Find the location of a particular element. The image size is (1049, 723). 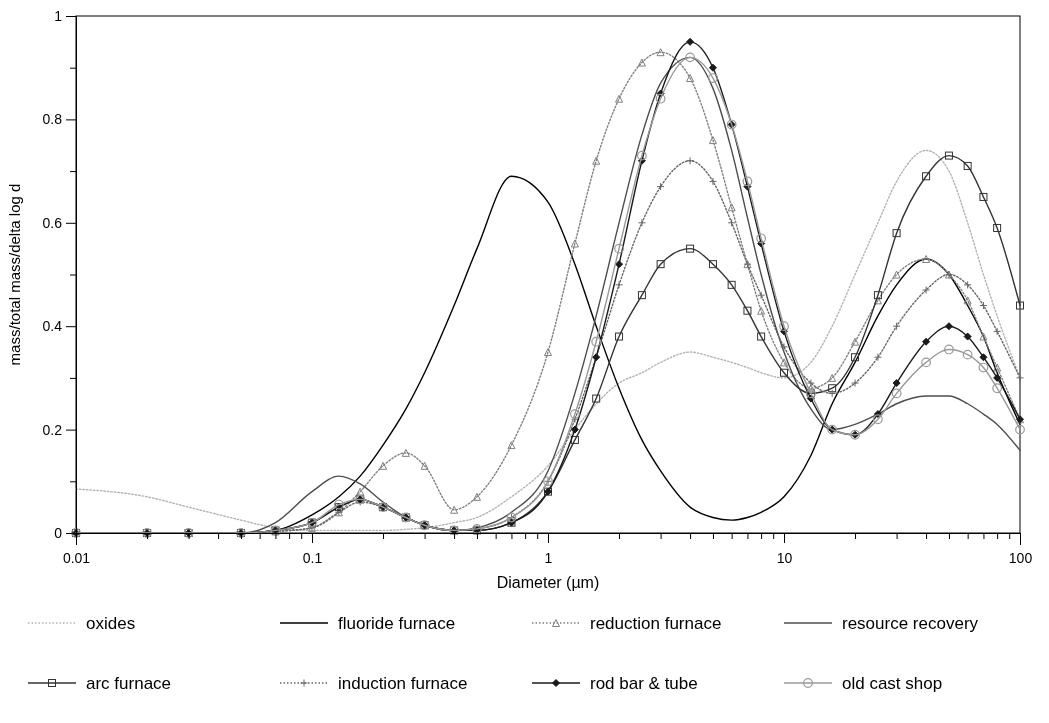

x-tick-label: 0.1 is located at coordinates (312, 557).